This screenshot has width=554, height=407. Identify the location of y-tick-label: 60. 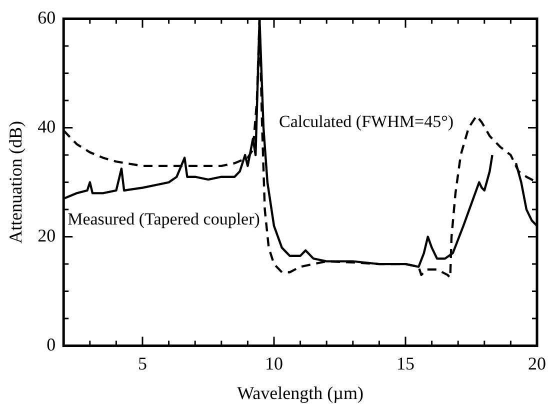
(47, 18).